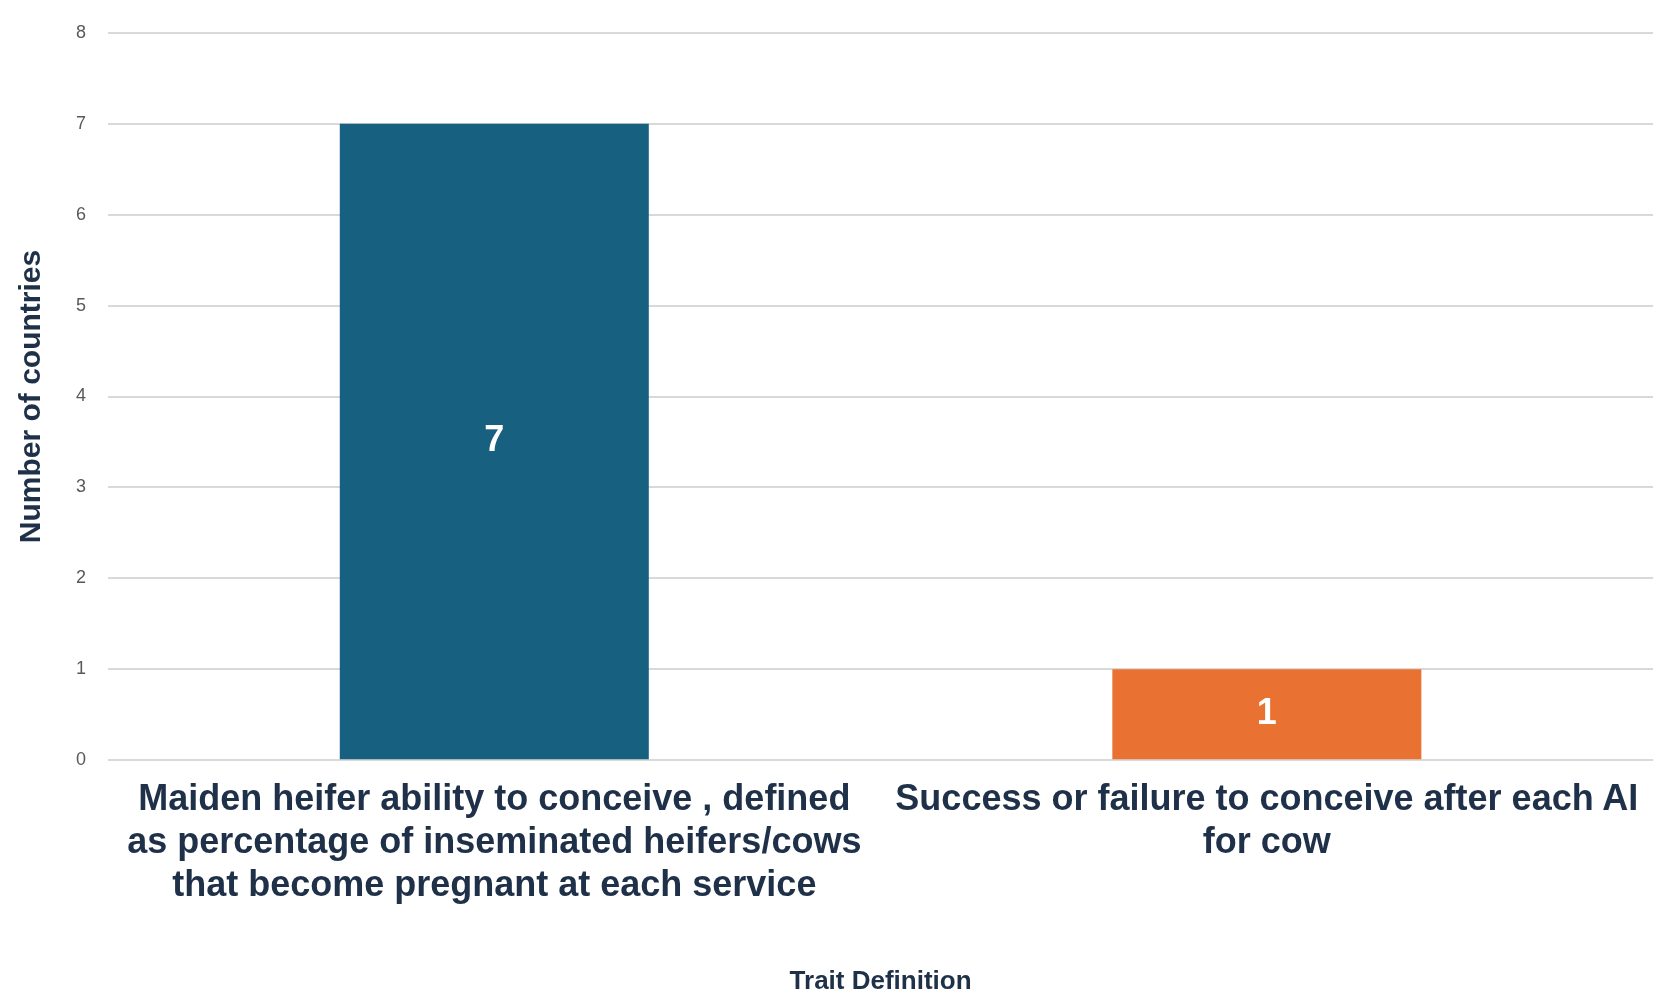 The height and width of the screenshot is (1005, 1658). Describe the element at coordinates (880, 979) in the screenshot. I see `x-axis-title: Trait Definition` at that location.